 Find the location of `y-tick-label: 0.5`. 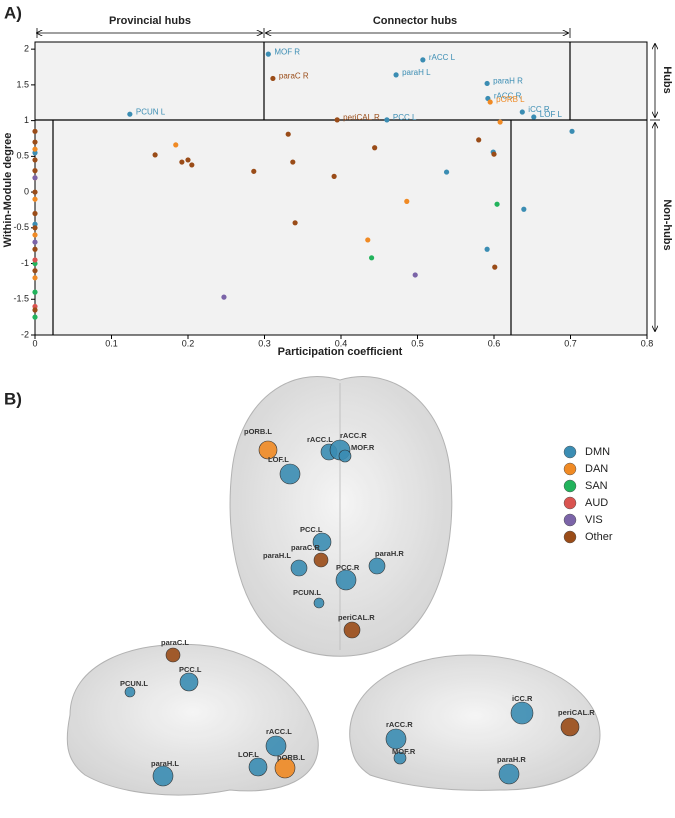

y-tick-label: 0.5 is located at coordinates (22, 156).